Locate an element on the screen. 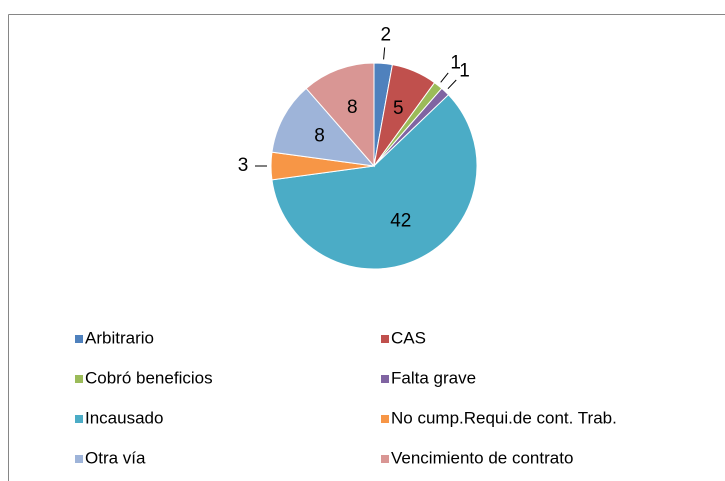 The height and width of the screenshot is (481, 725). legend-label: Vencimiento de contrato is located at coordinates (482, 457).